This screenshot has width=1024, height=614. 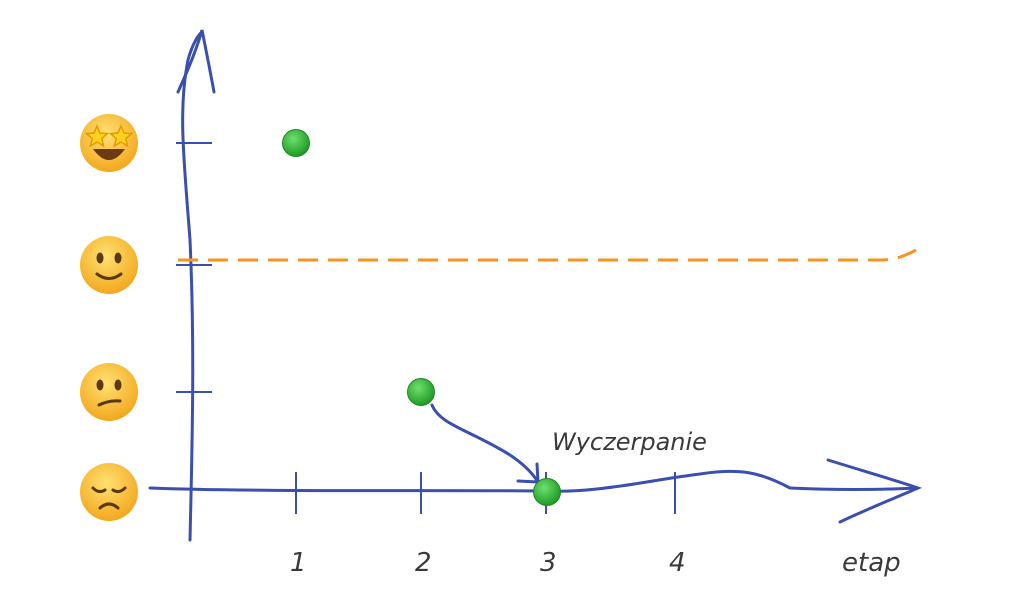 I want to click on star-struck-face-icon, so click(x=109, y=143).